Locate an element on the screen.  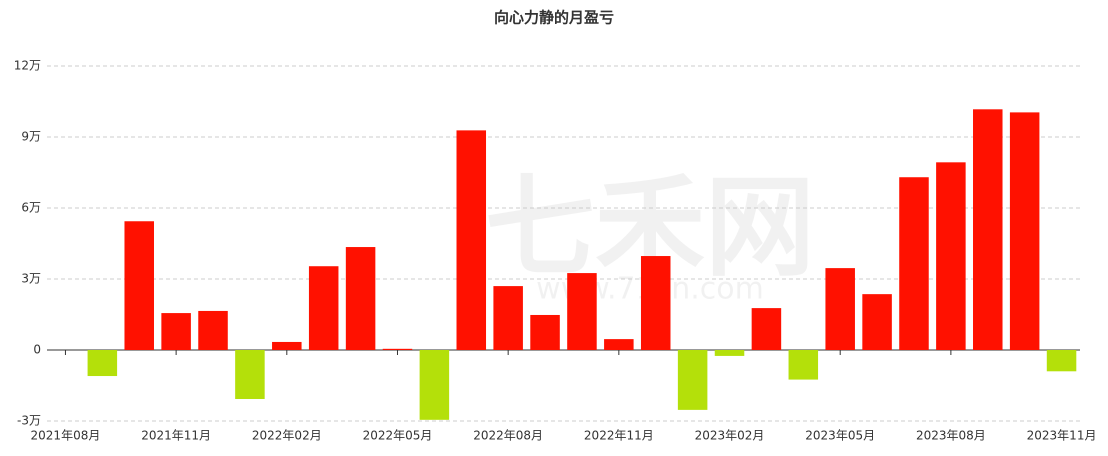
y-tick-label: 3万 is located at coordinates (31, 279).